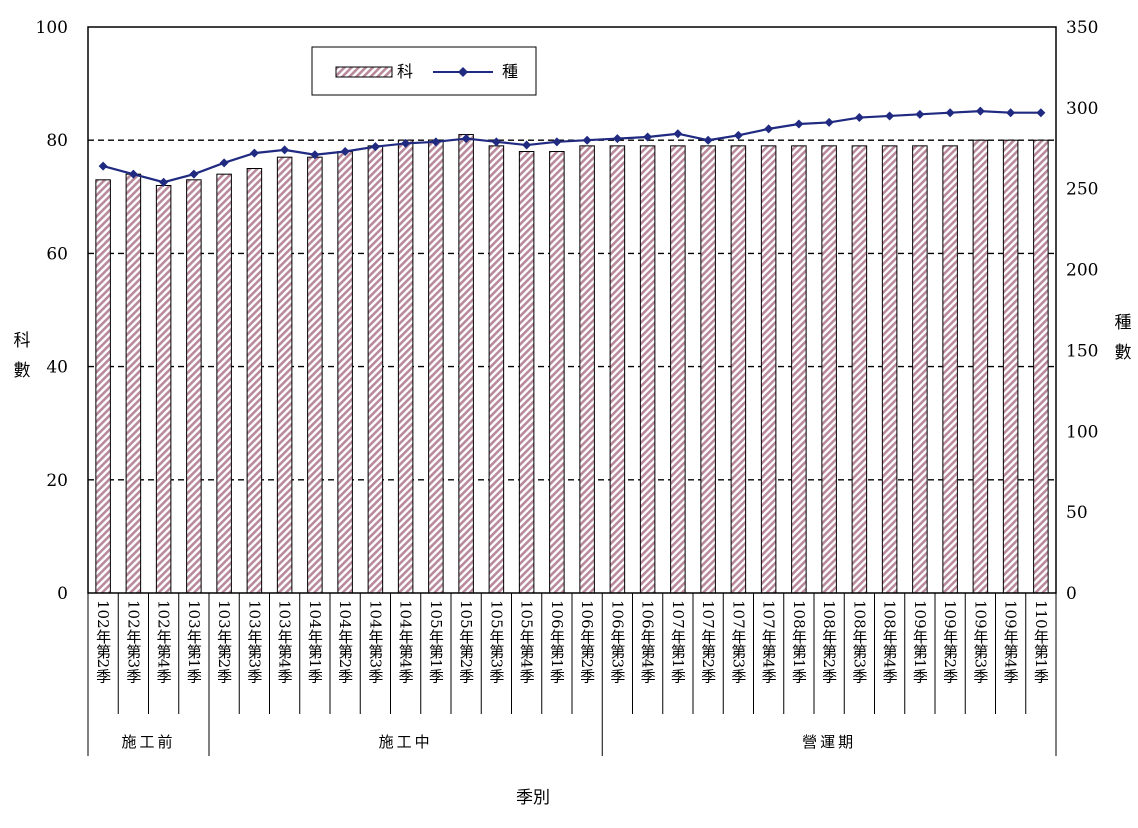  I want to click on category-label: 108年第3季, so click(859, 642).